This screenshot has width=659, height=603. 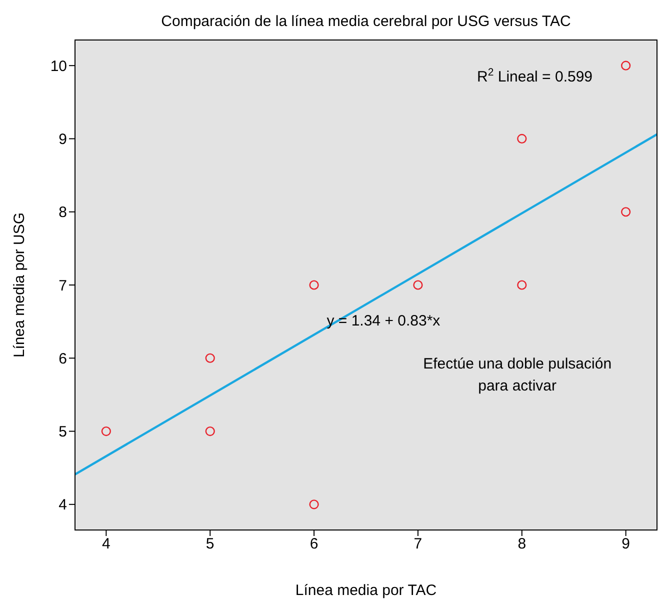 I want to click on y-tick-label: 5, so click(x=62, y=432).